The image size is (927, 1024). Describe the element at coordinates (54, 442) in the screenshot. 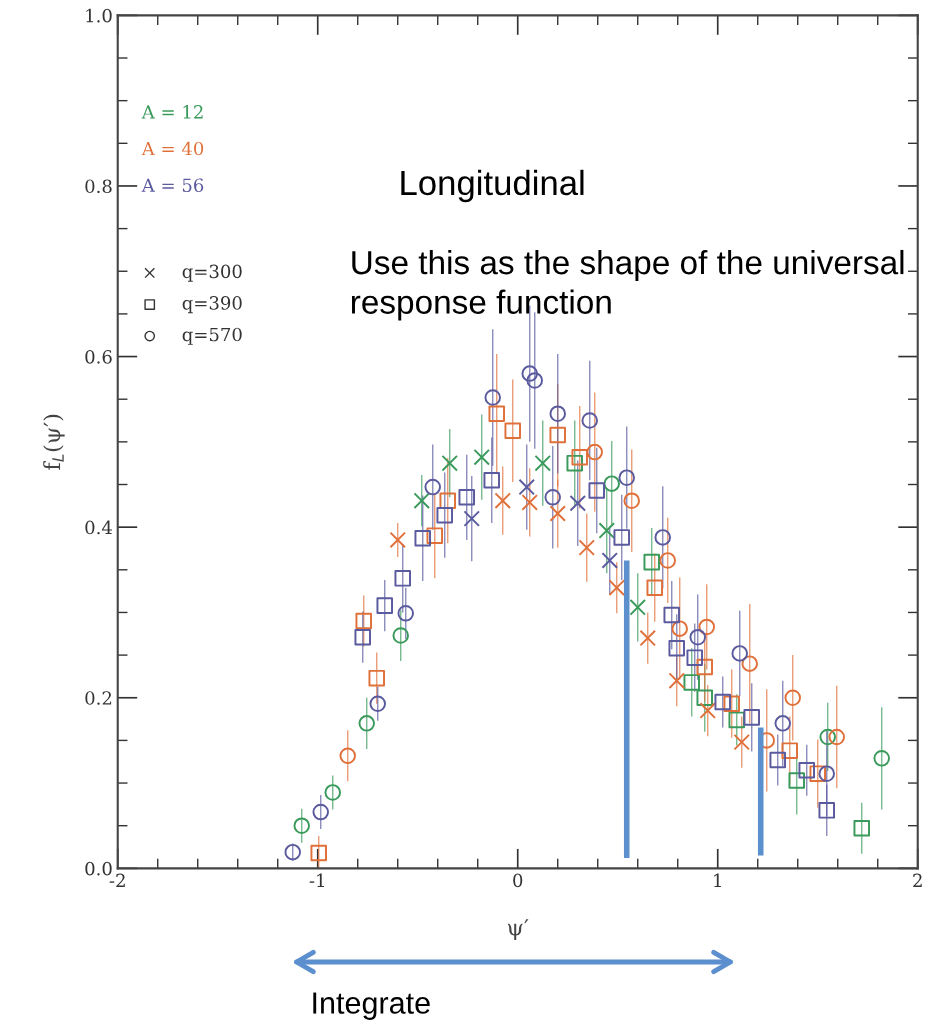

I see `y-axis-title: f$_{L}$(ψ′)` at that location.